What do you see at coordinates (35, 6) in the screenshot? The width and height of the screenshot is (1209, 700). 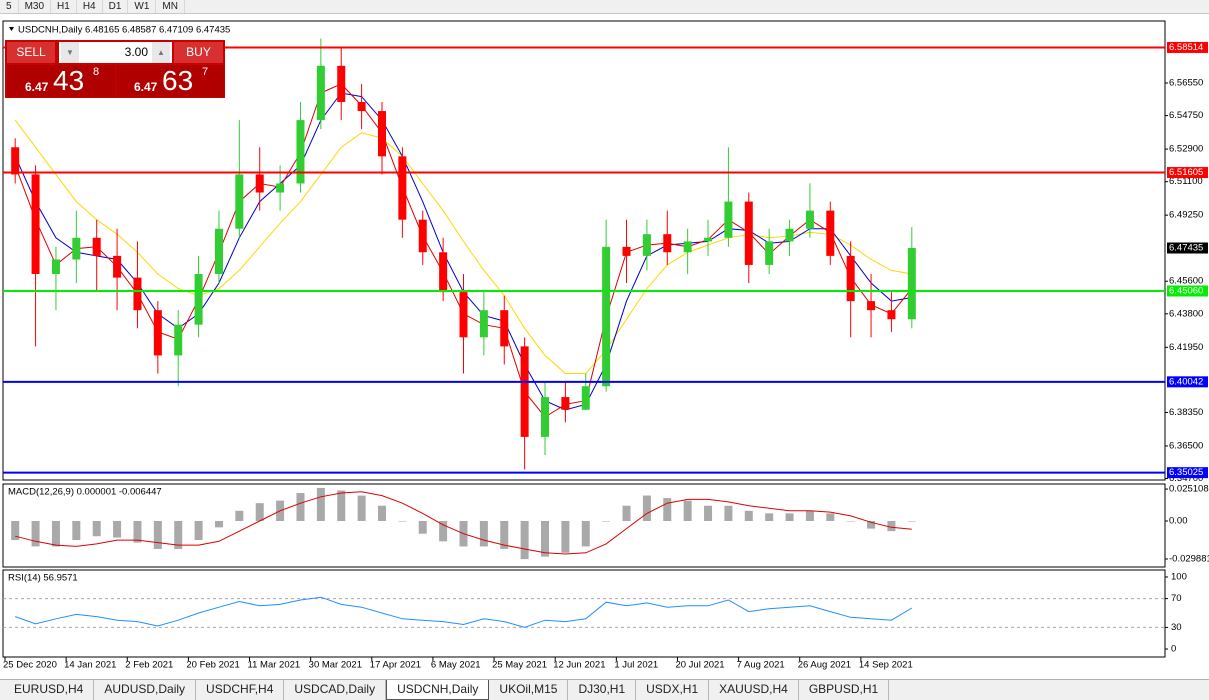 I see `timeframe-button: M30` at bounding box center [35, 6].